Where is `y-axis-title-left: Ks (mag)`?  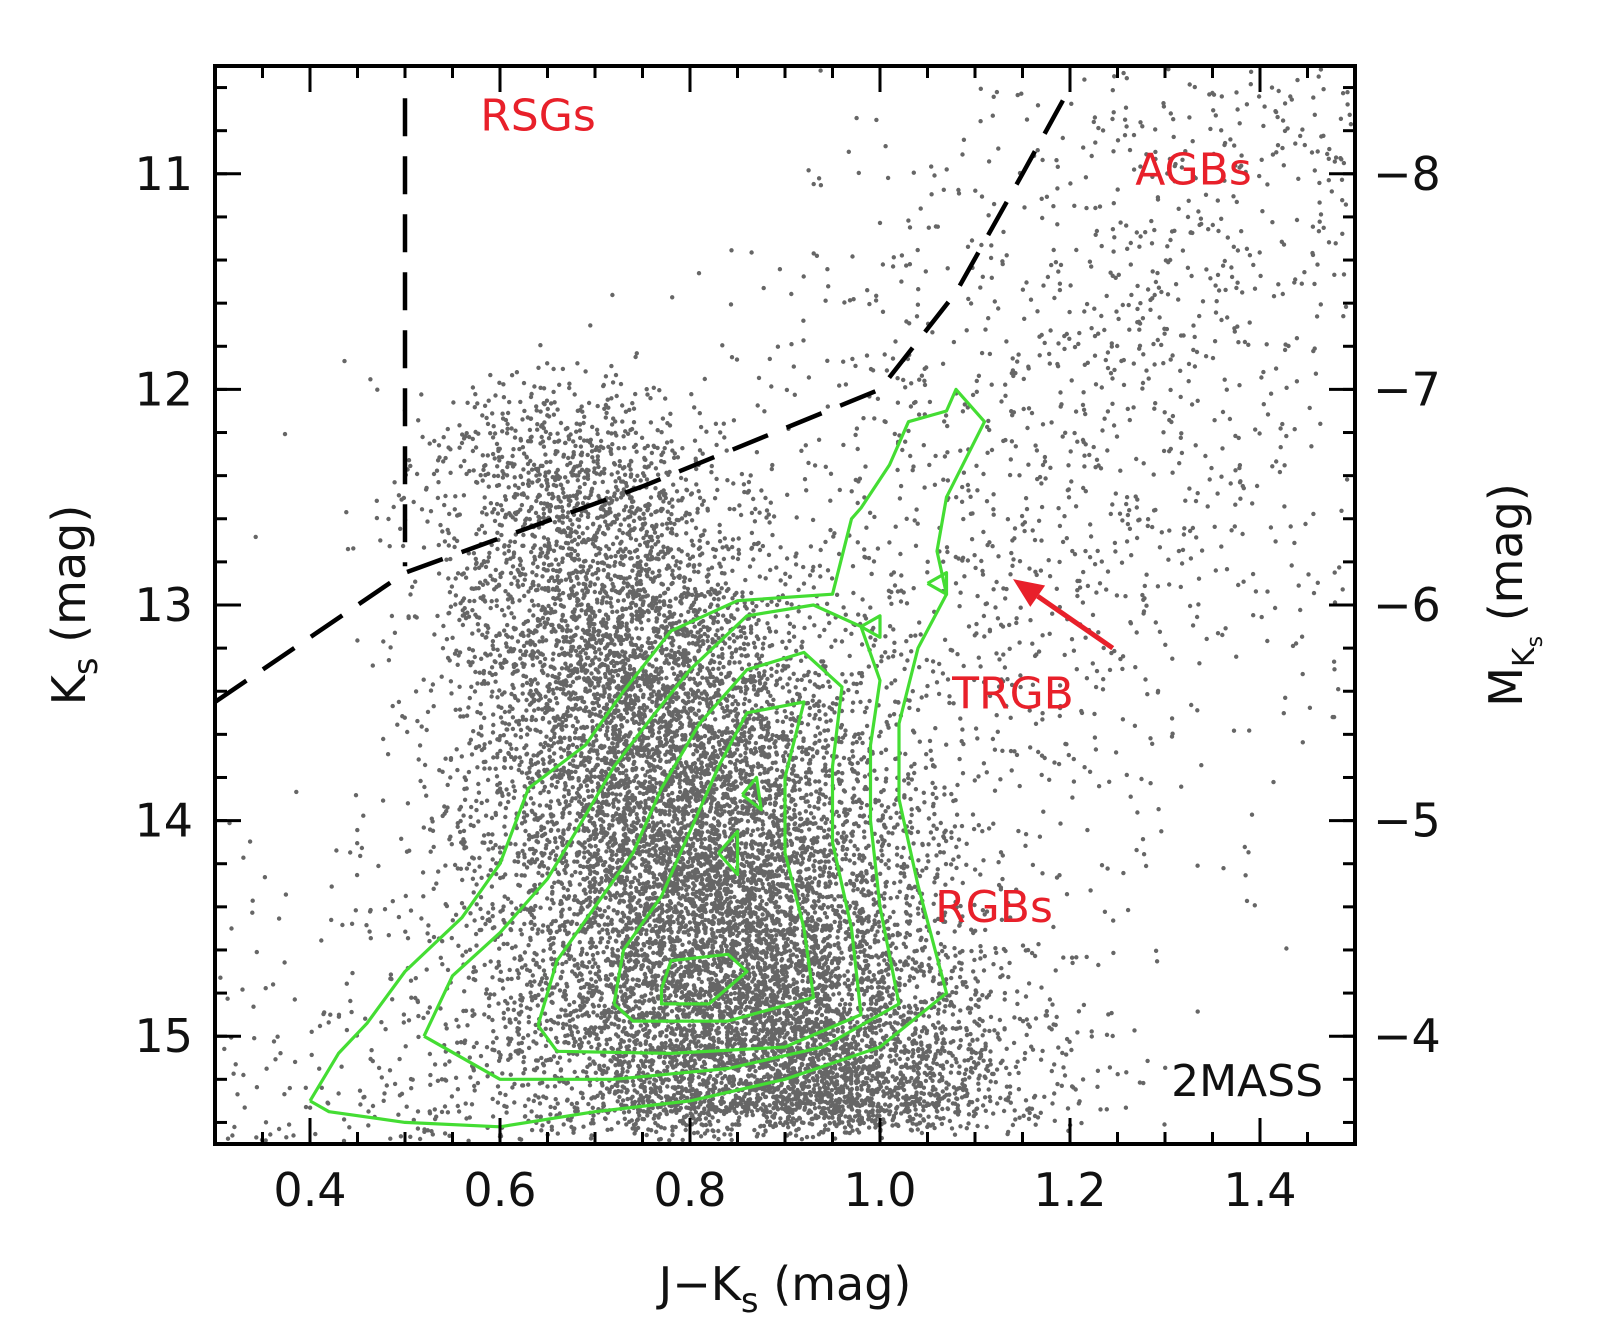
y-axis-title-left: Ks (mag) is located at coordinates (74, 605).